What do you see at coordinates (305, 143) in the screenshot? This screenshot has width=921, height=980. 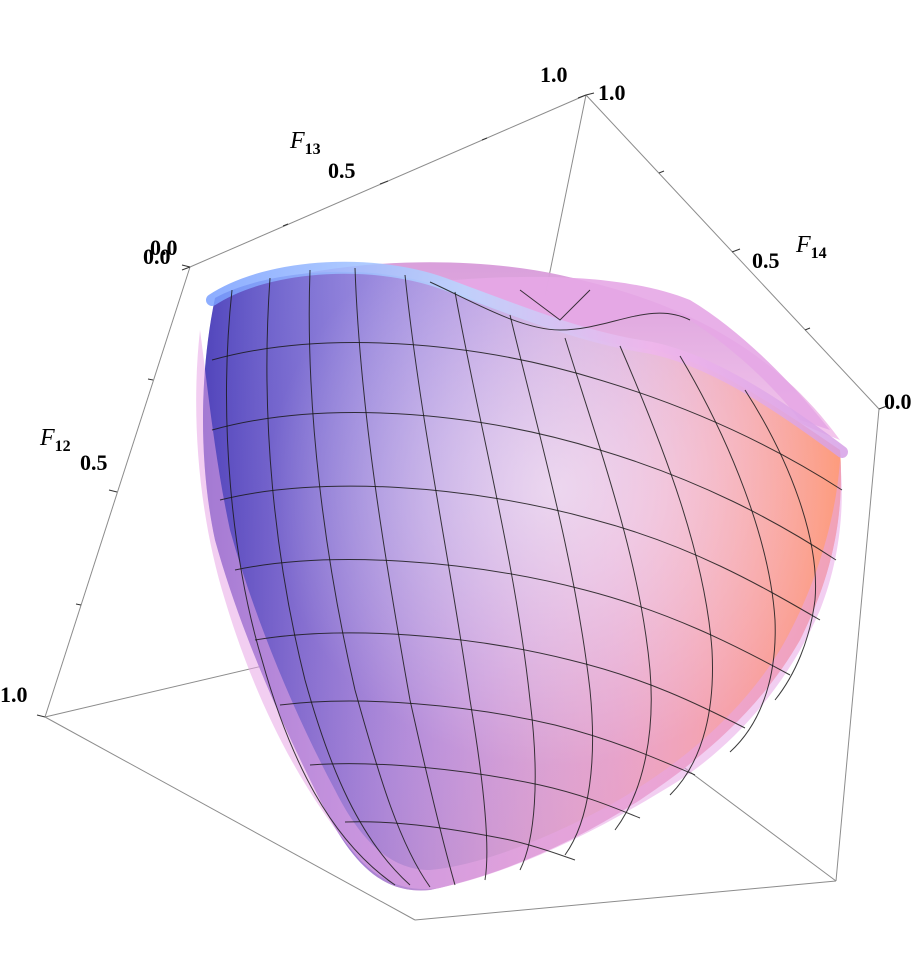 I see `axis-label-f13: F13` at bounding box center [305, 143].